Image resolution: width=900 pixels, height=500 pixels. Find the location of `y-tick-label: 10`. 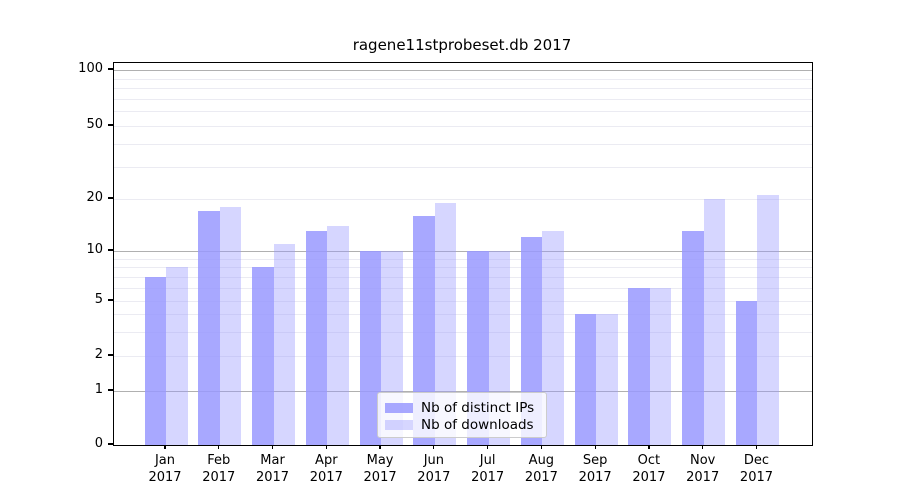

y-tick-label: 10 is located at coordinates (94, 249).